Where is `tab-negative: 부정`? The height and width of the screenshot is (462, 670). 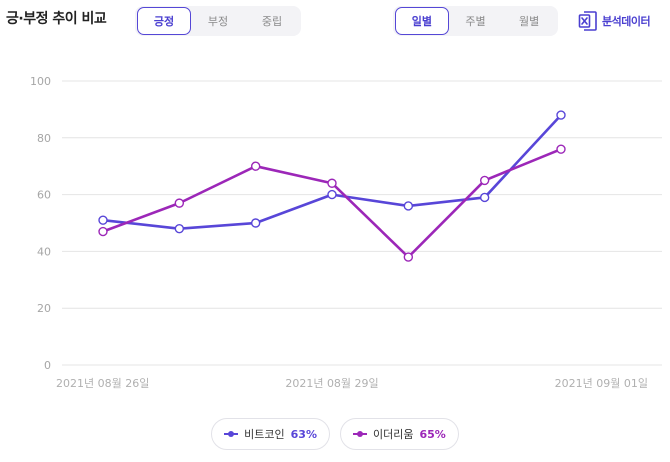 tab-negative: 부정 is located at coordinates (218, 21).